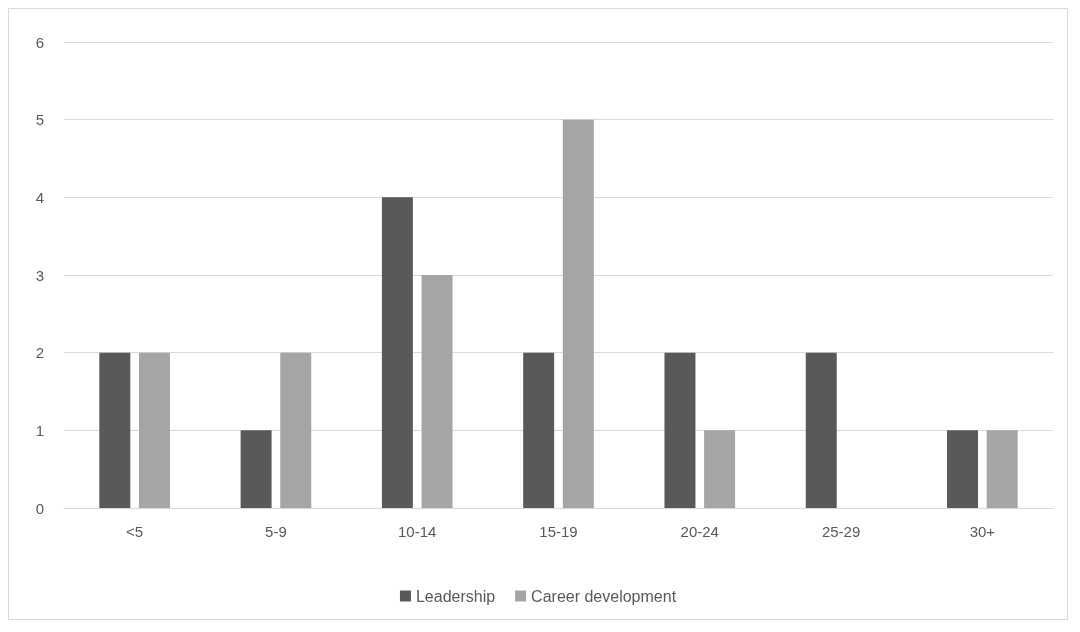 The image size is (1080, 632). Describe the element at coordinates (39, 120) in the screenshot. I see `y-tick-label: 5` at that location.